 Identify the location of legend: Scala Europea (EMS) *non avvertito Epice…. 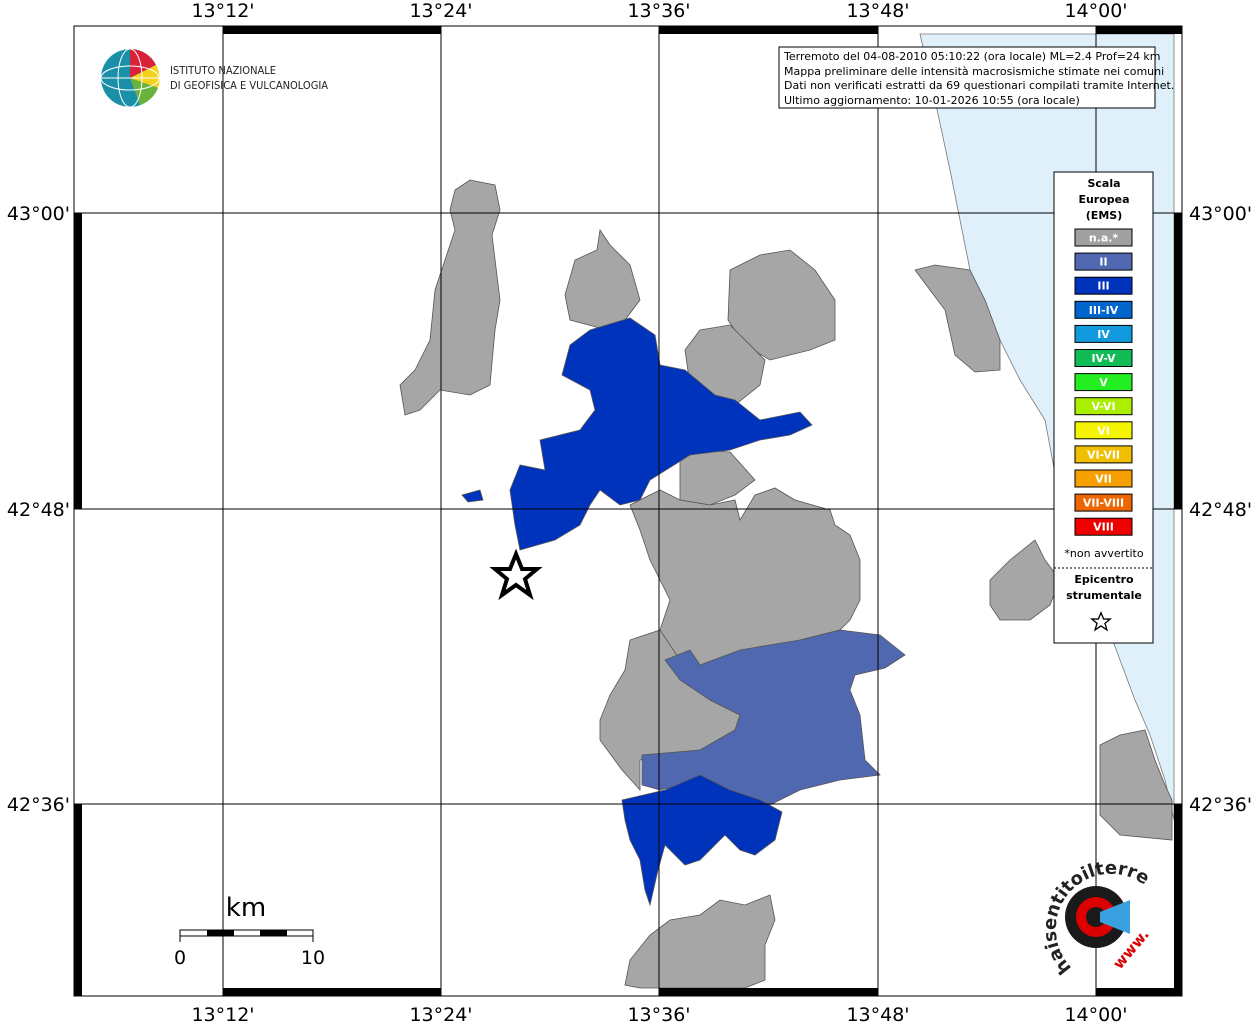
(1103, 407).